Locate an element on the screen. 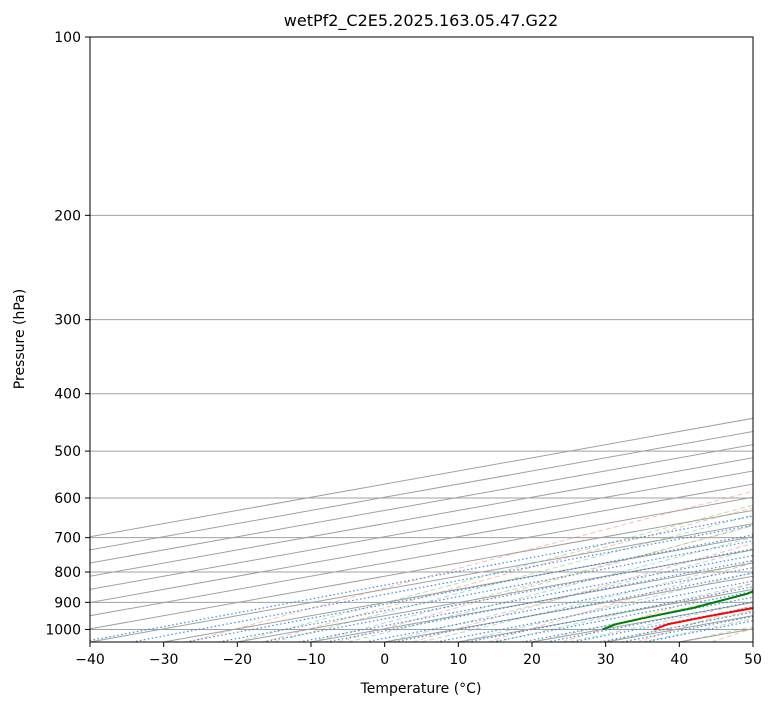 The width and height of the screenshot is (775, 708). y-tick-label: 300 is located at coordinates (67, 321).